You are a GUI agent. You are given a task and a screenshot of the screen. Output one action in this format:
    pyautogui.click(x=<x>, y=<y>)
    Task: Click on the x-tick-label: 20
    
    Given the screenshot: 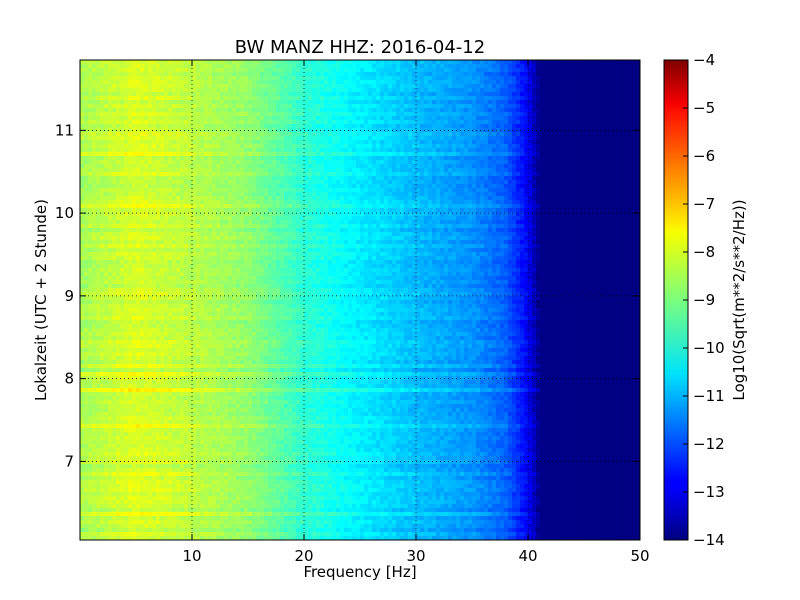 What is the action you would take?
    pyautogui.click(x=303, y=556)
    